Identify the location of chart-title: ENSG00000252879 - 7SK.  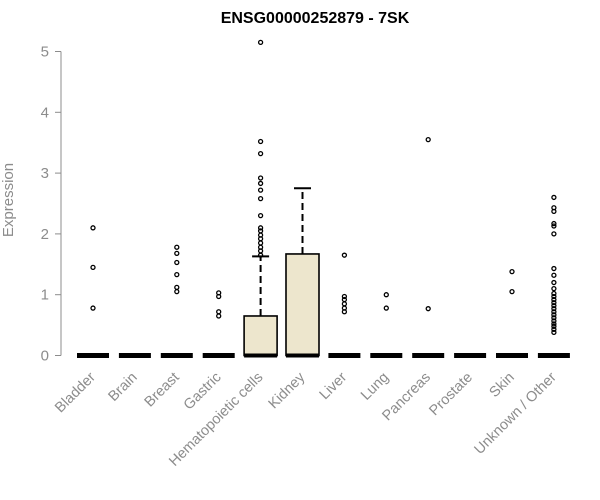
(315, 18).